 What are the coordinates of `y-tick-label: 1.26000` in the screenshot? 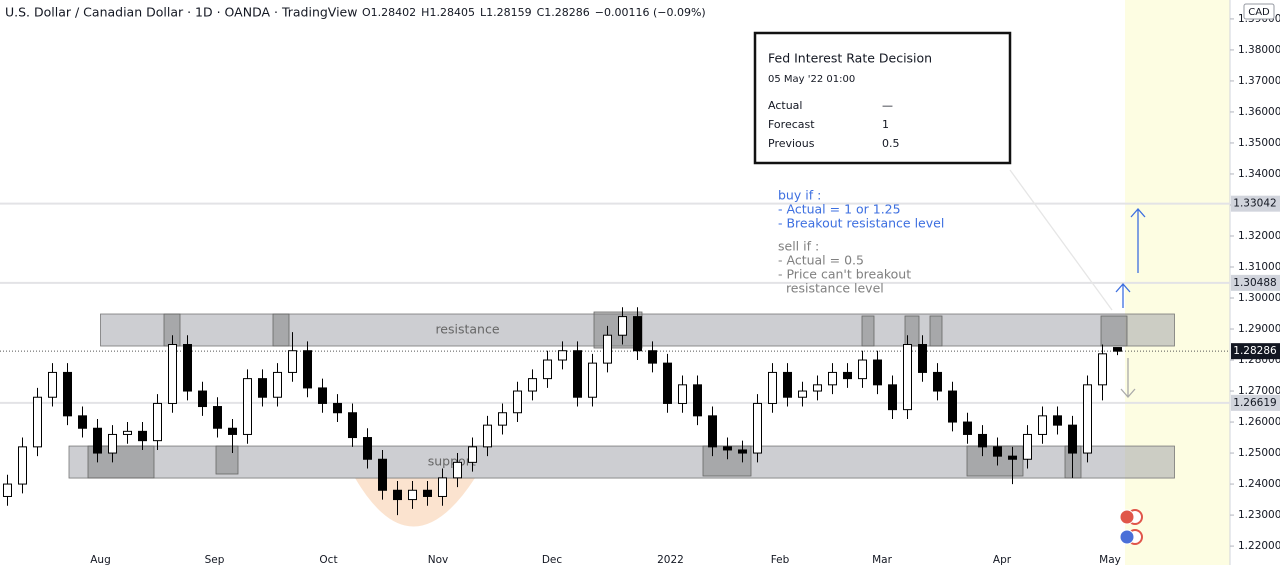 It's located at (1259, 422).